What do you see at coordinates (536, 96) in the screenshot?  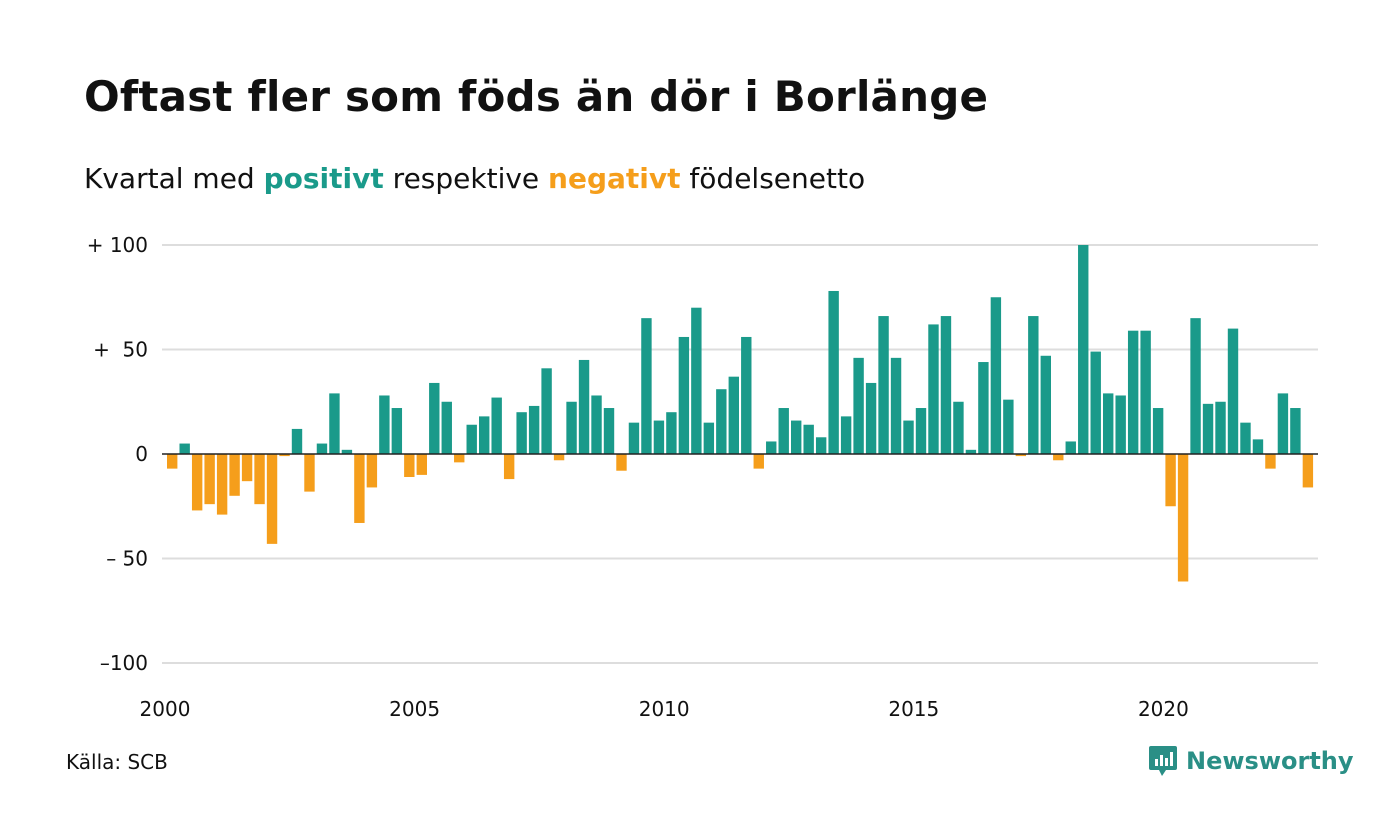 I see `chart-title: Oftast fler som föds än dör i Borlänge` at bounding box center [536, 96].